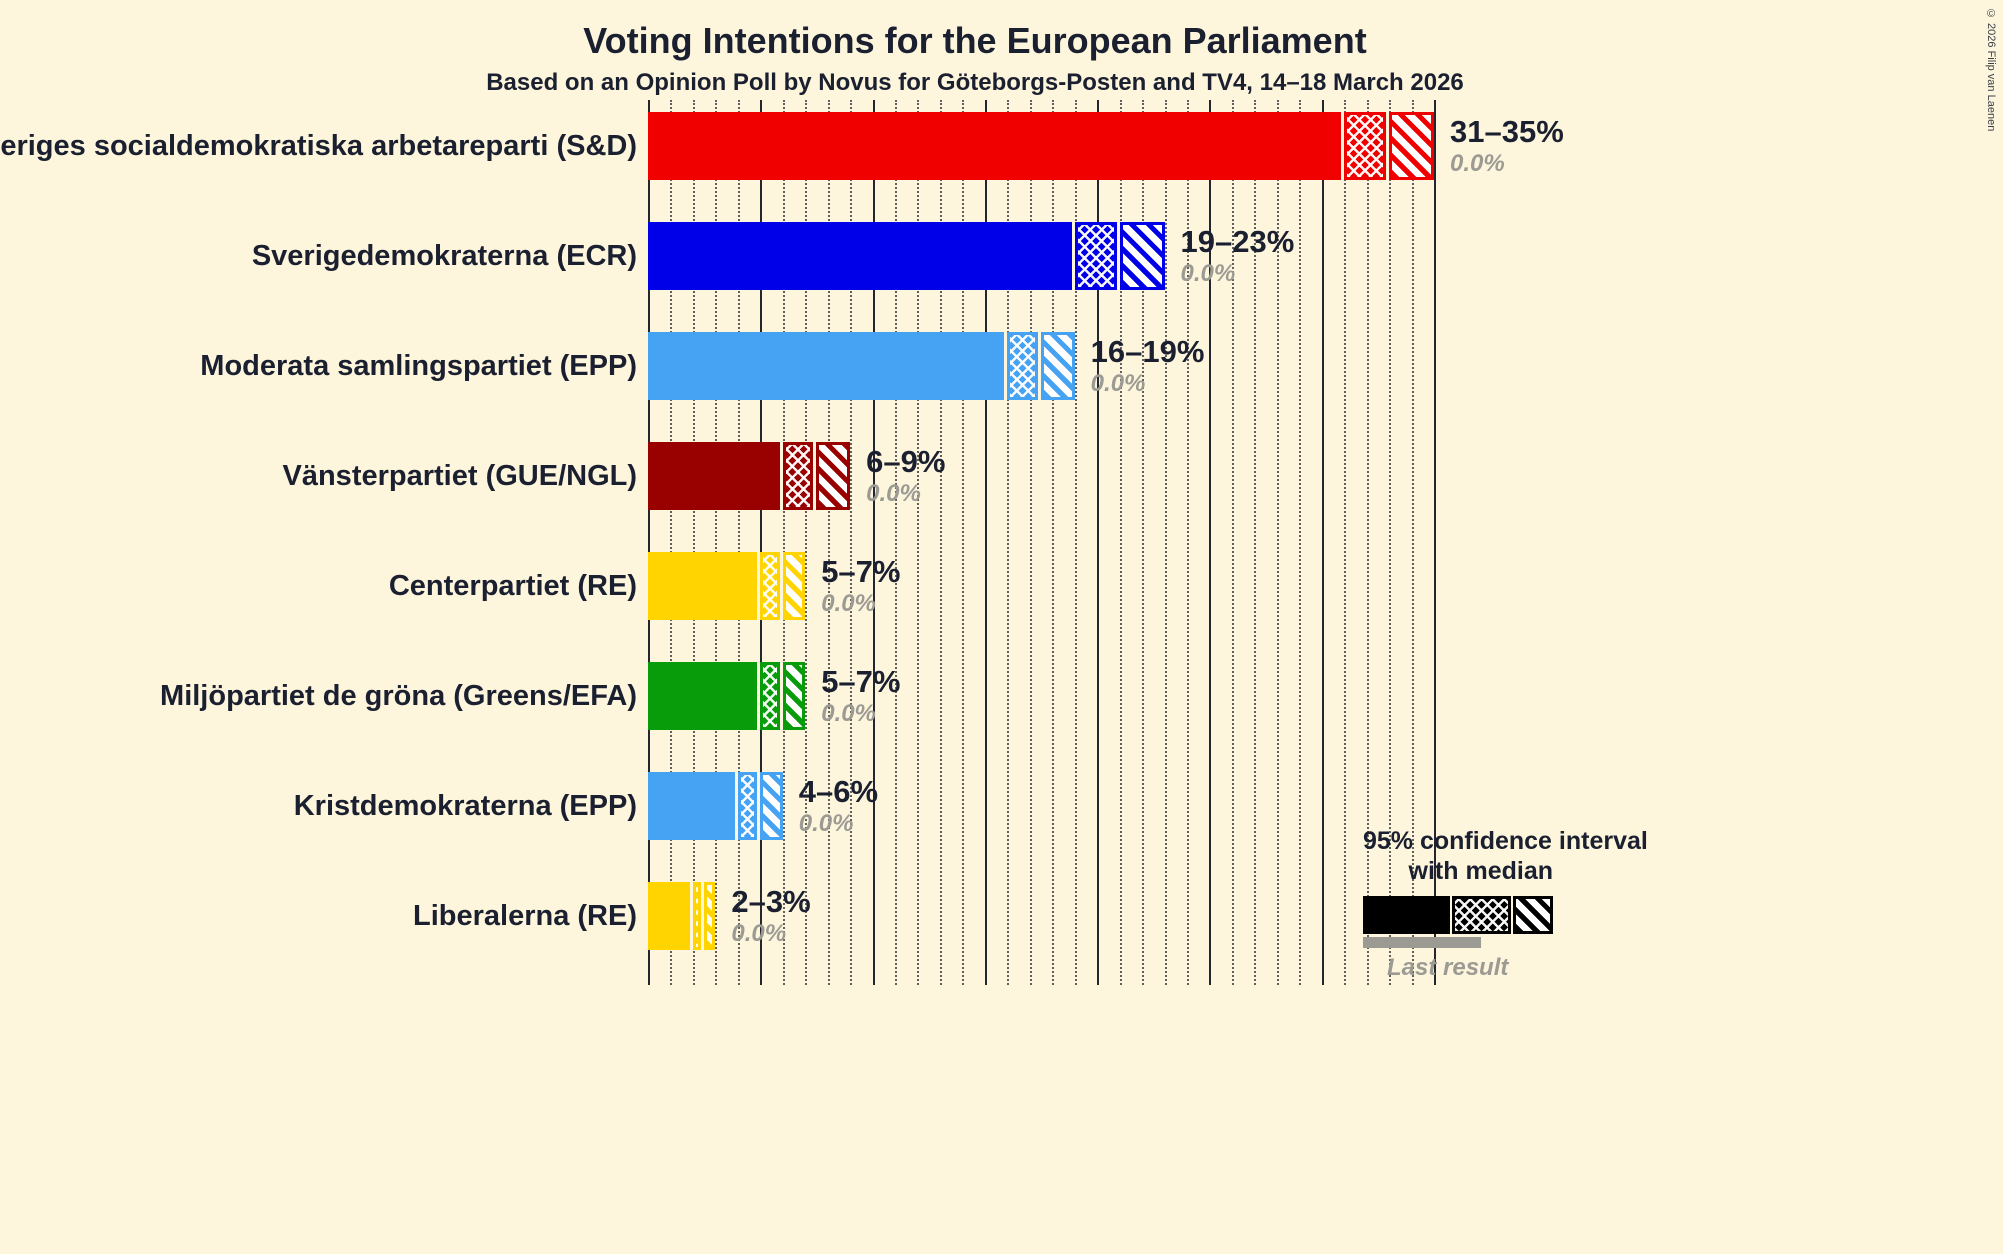 This screenshot has width=2003, height=1254. I want to click on value-block: 19–23% 0.0%, so click(1238, 256).